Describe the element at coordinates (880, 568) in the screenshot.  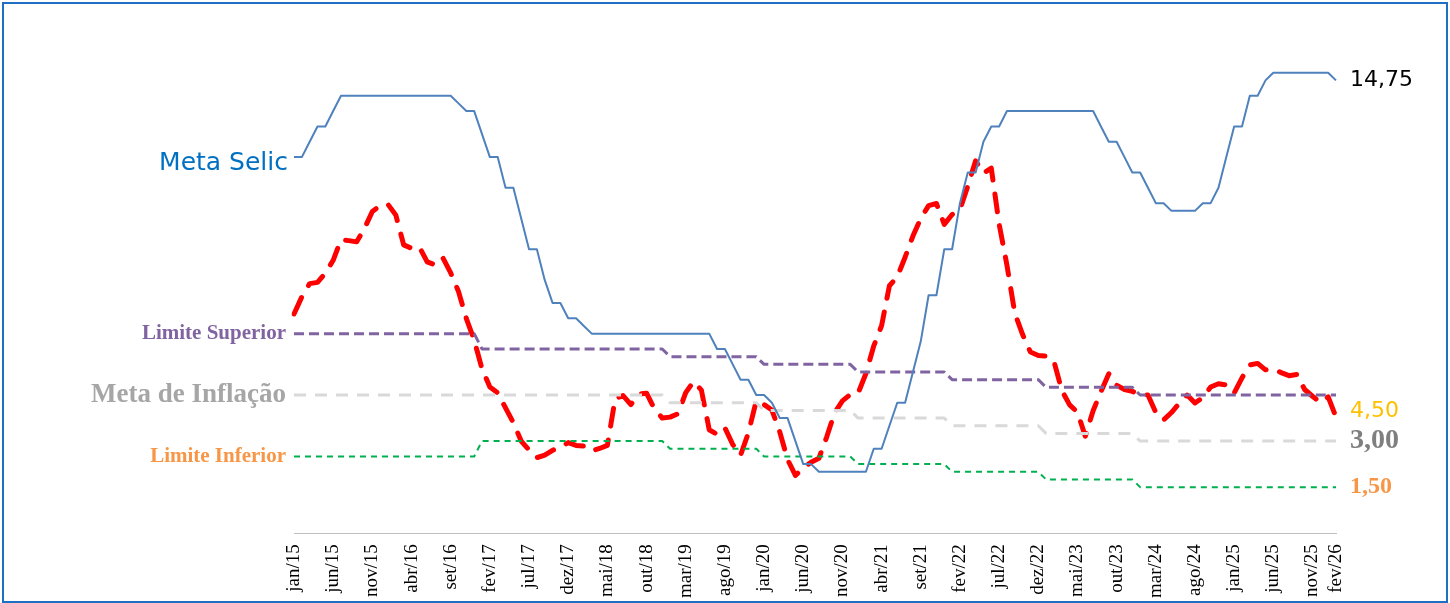
I see `x-tick-label: abr/21` at that location.